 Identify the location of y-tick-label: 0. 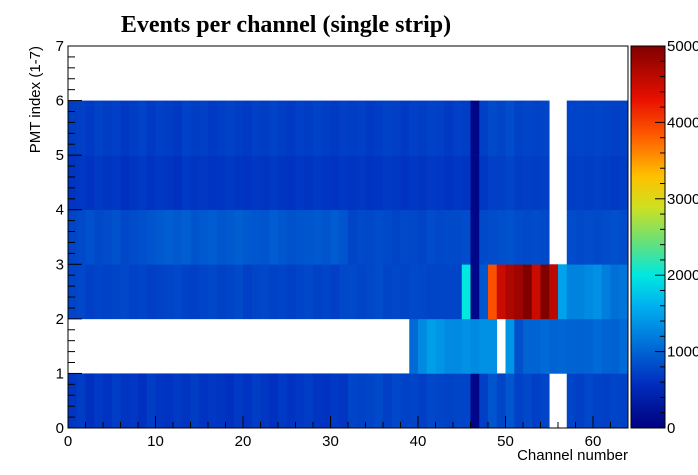
(60, 428).